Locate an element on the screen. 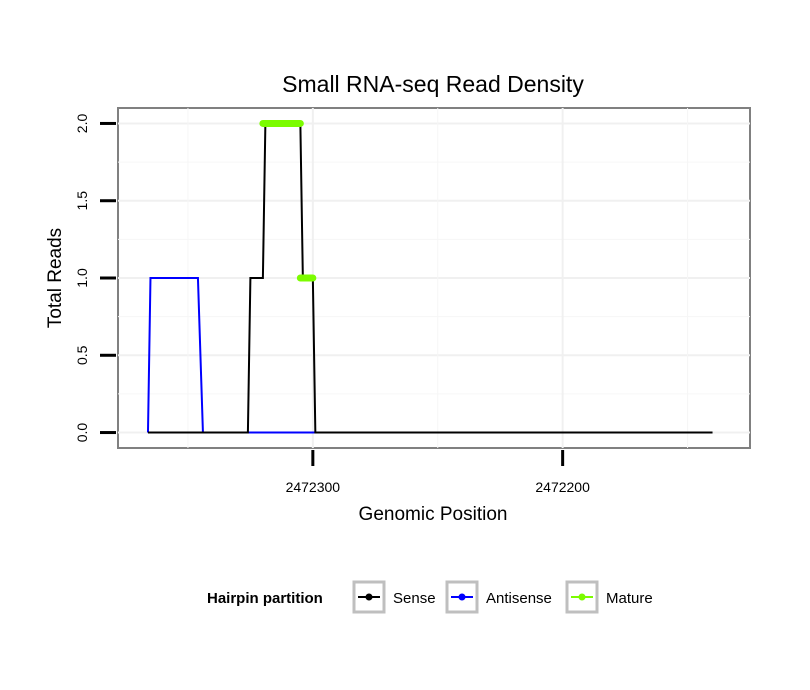  legend-point-sense is located at coordinates (369, 597).